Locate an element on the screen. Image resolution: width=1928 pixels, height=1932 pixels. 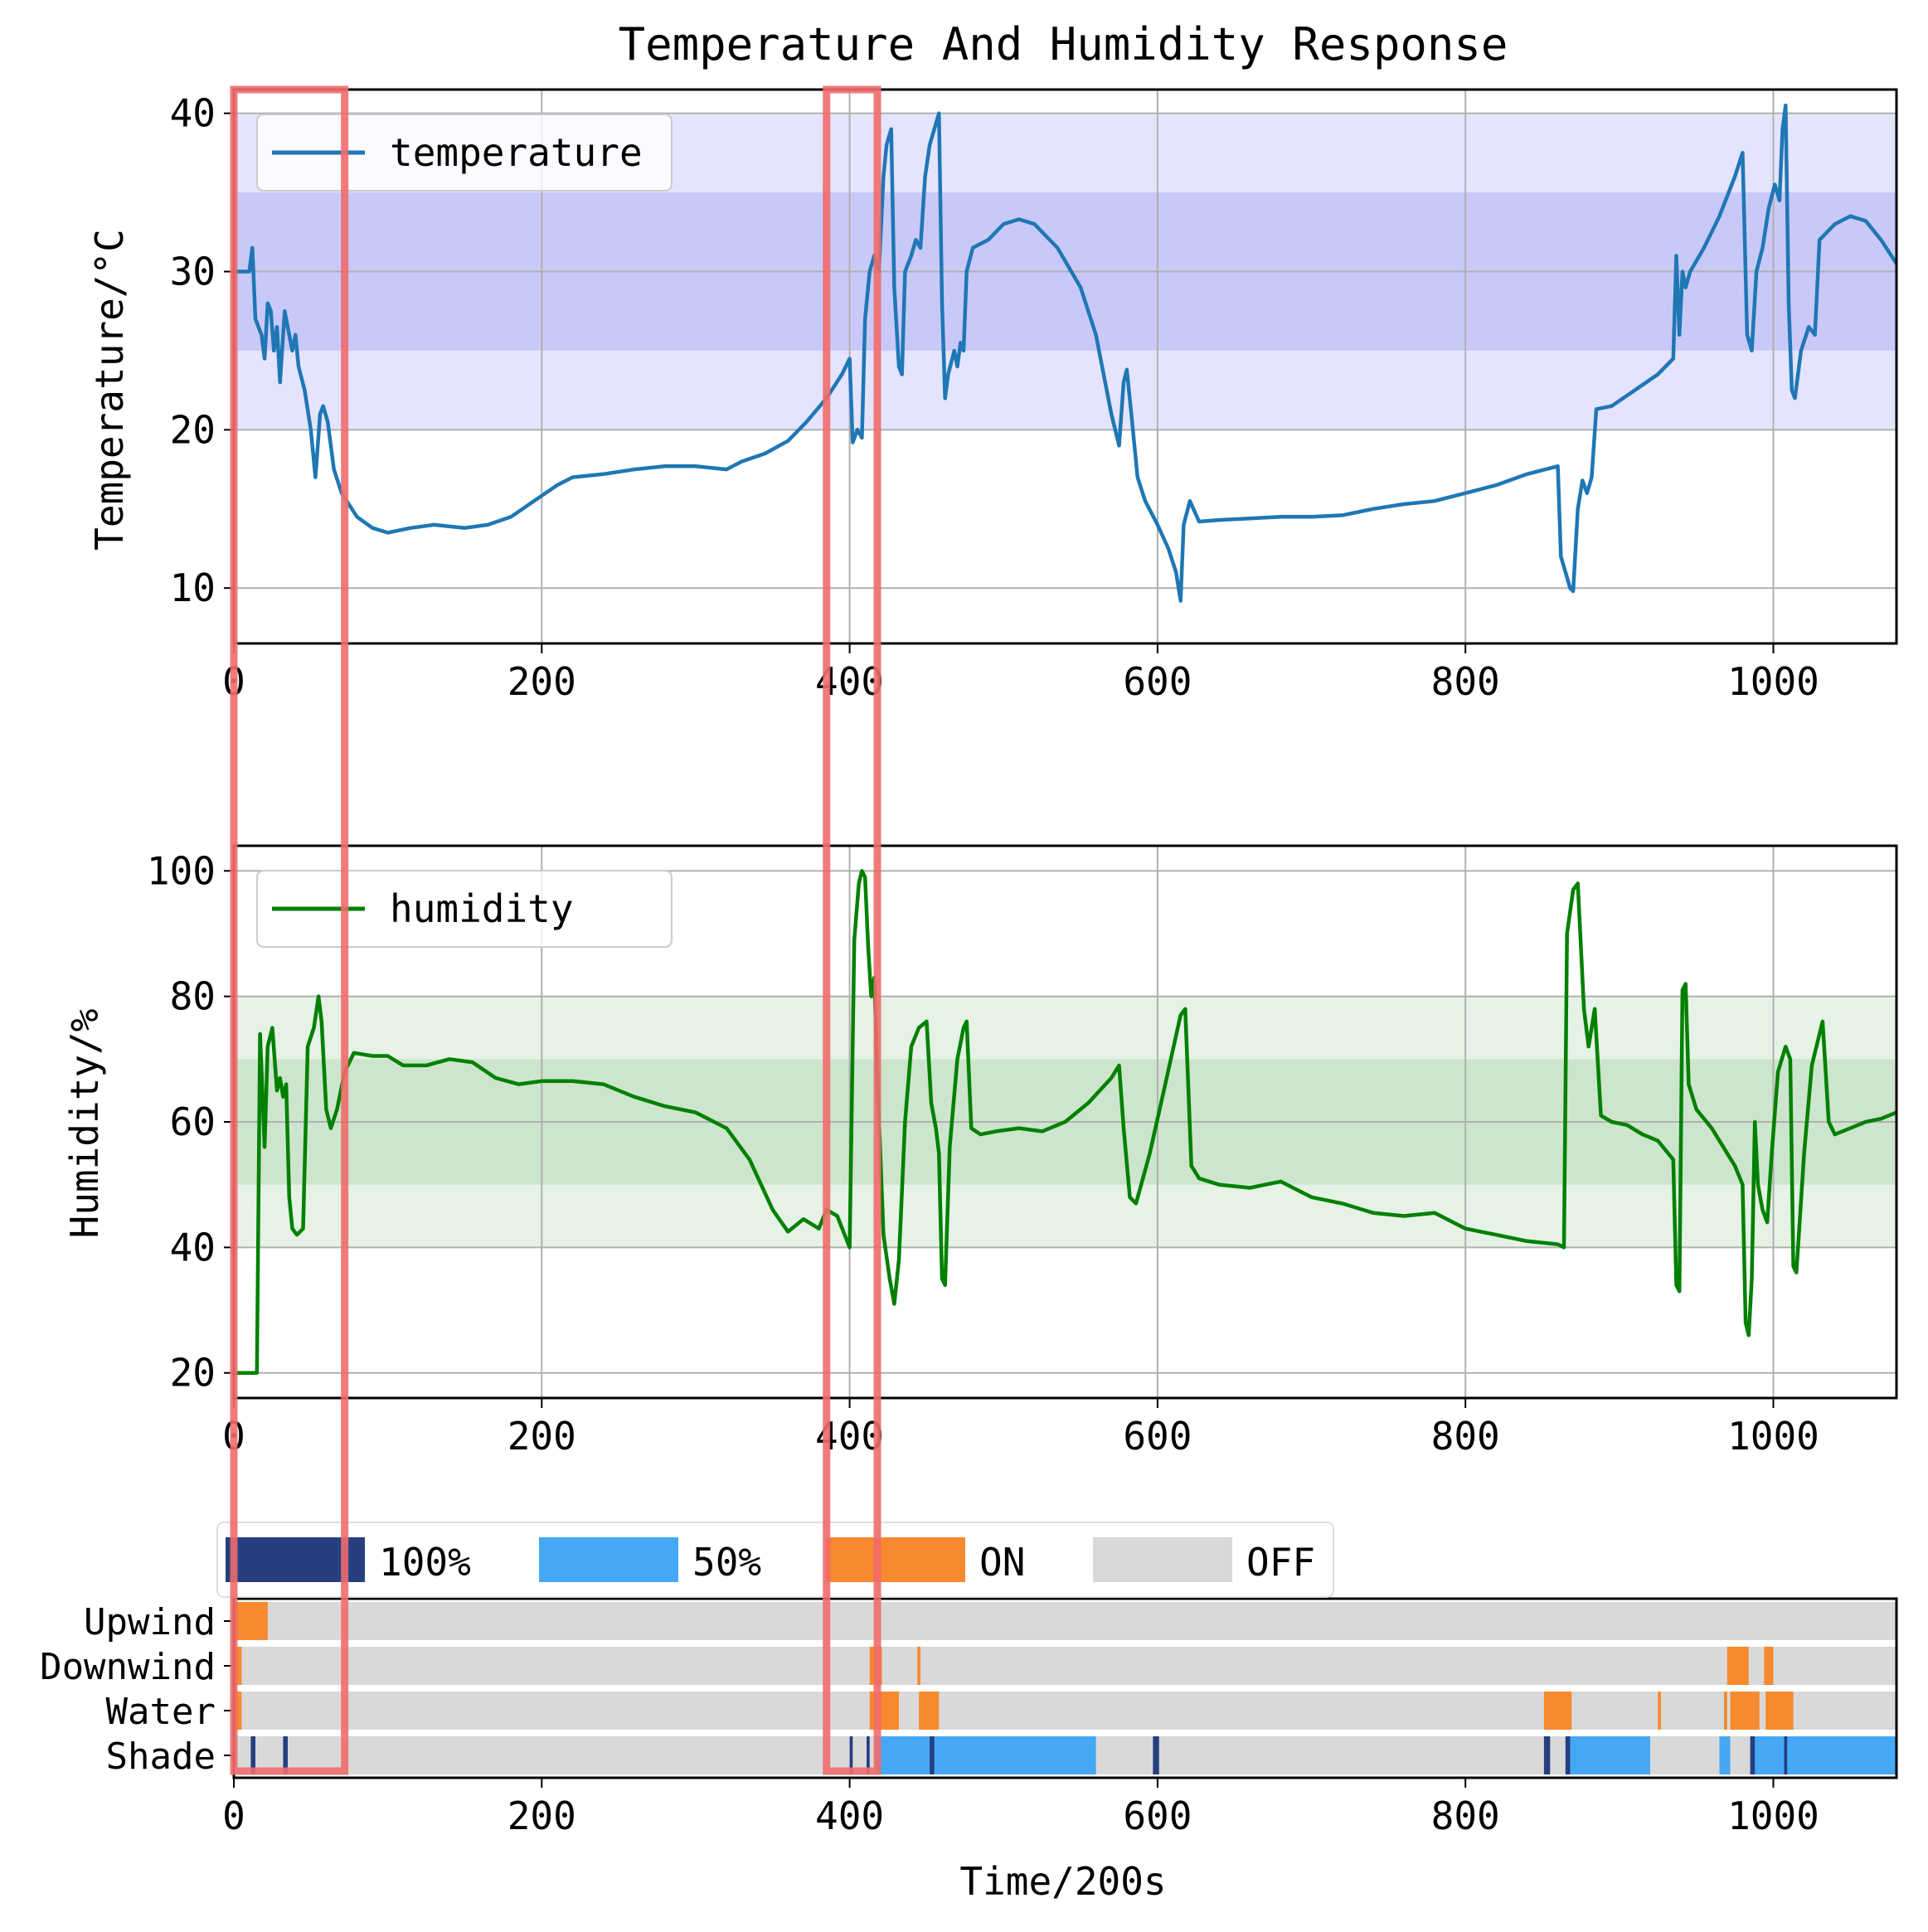
actuator-row-label: Shade is located at coordinates (161, 1757).